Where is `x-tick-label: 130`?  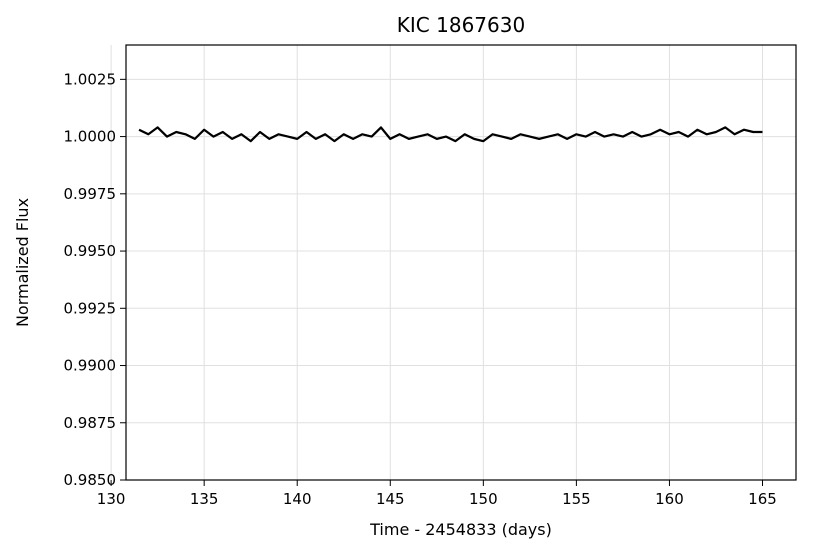 x-tick-label: 130 is located at coordinates (111, 499).